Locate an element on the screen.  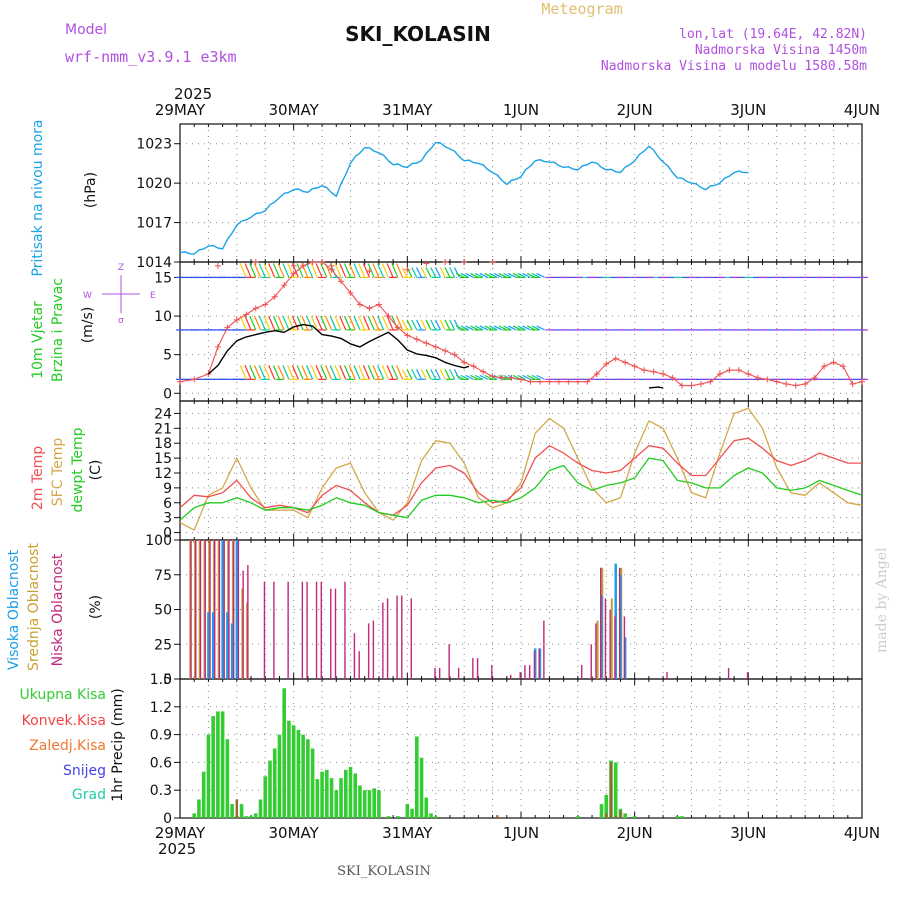
compass-w: W is located at coordinates (87, 296).